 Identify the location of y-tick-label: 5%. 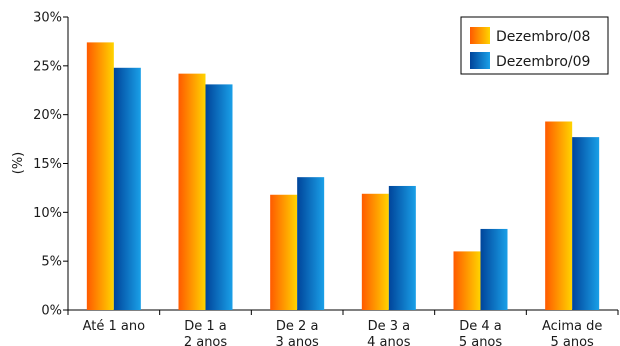
(51, 262).